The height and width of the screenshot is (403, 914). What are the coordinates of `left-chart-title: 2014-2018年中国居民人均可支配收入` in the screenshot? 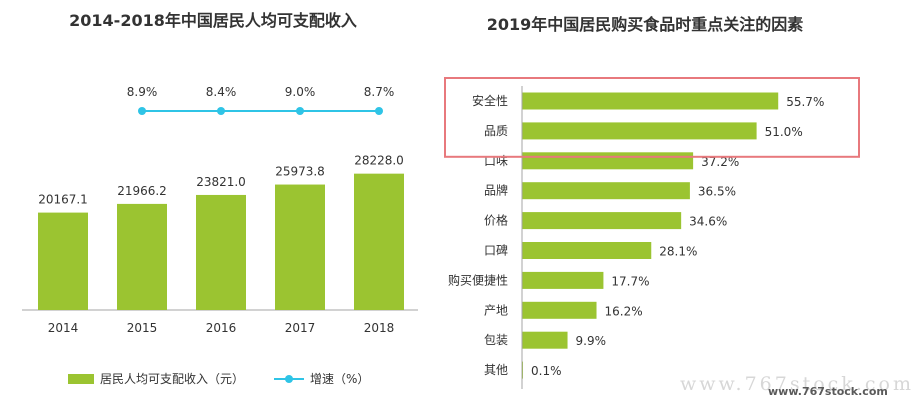 It's located at (213, 20).